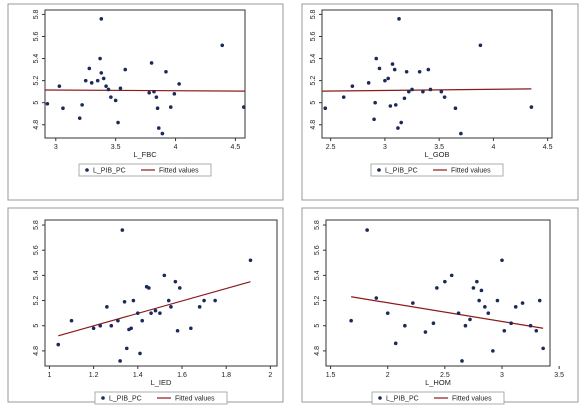 The image size is (586, 417). What do you see at coordinates (436, 154) in the screenshot?
I see `x-axis-label: L_GOB` at bounding box center [436, 154].